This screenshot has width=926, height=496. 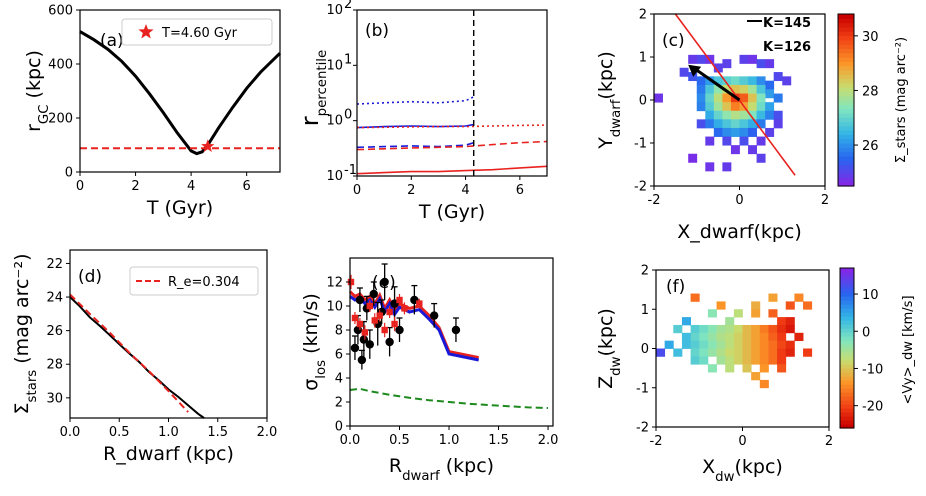 What do you see at coordinates (787, 23) in the screenshot?
I see `annotation-k1: K=145` at bounding box center [787, 23].